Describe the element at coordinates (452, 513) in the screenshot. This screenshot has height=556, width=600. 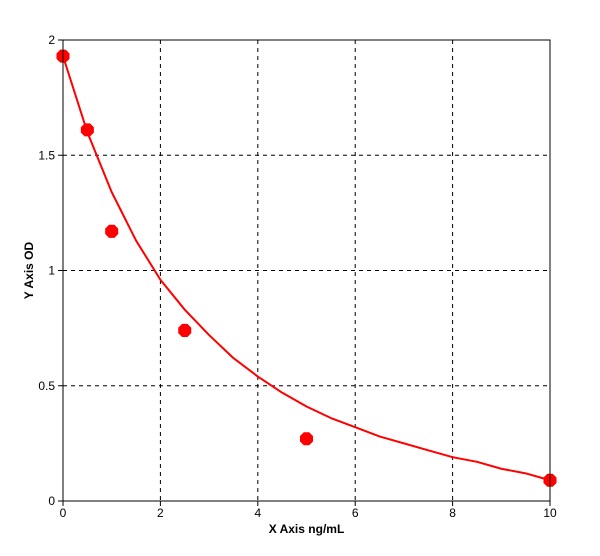
I see `x-tick-label: 8` at that location.